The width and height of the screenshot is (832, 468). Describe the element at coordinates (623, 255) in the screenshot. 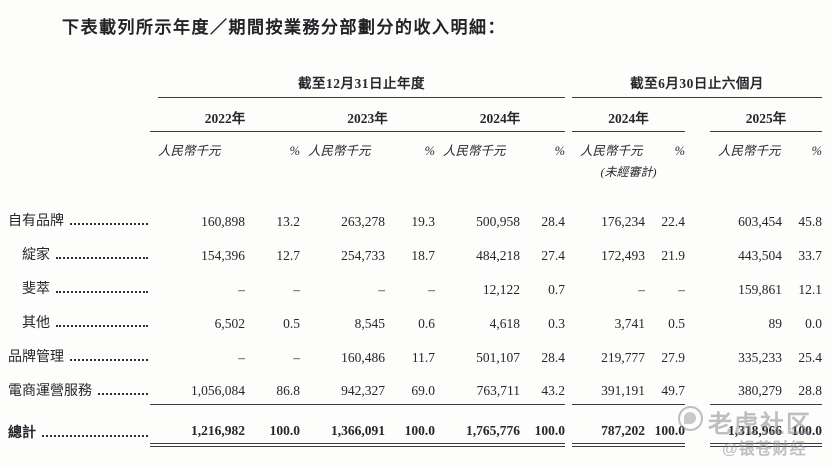

I see `value-cell: 172,493` at that location.